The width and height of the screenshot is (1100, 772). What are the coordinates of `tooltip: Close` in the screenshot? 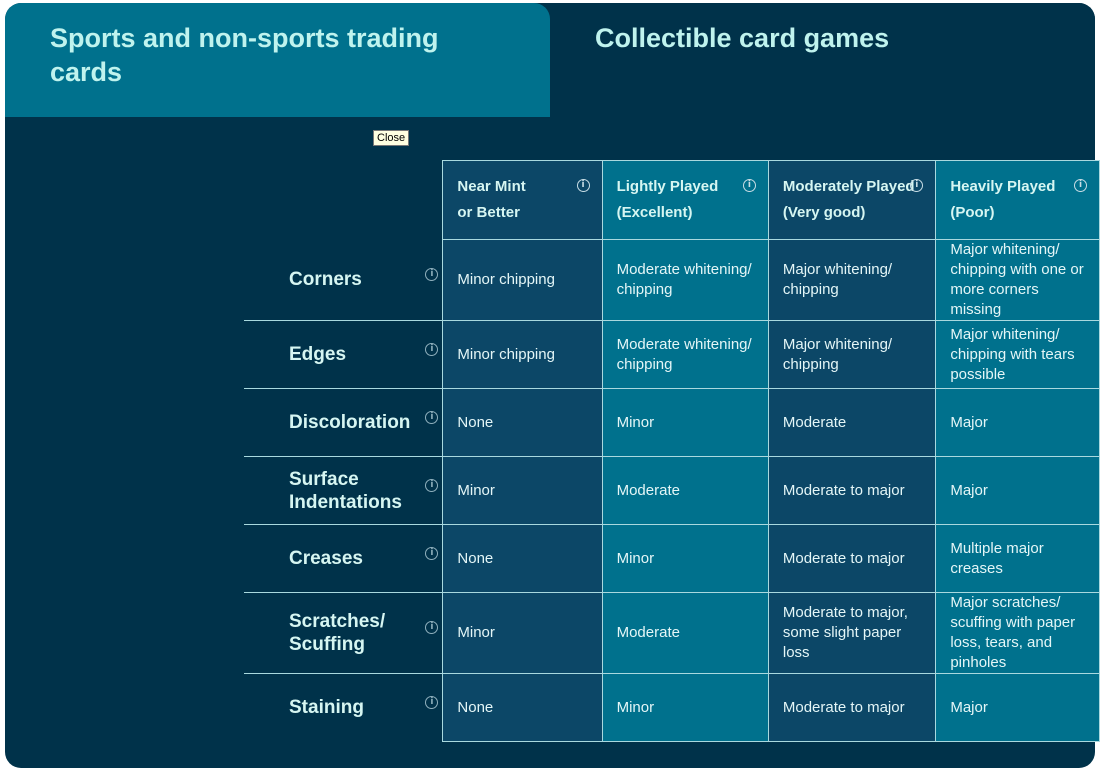 It's located at (391, 138).